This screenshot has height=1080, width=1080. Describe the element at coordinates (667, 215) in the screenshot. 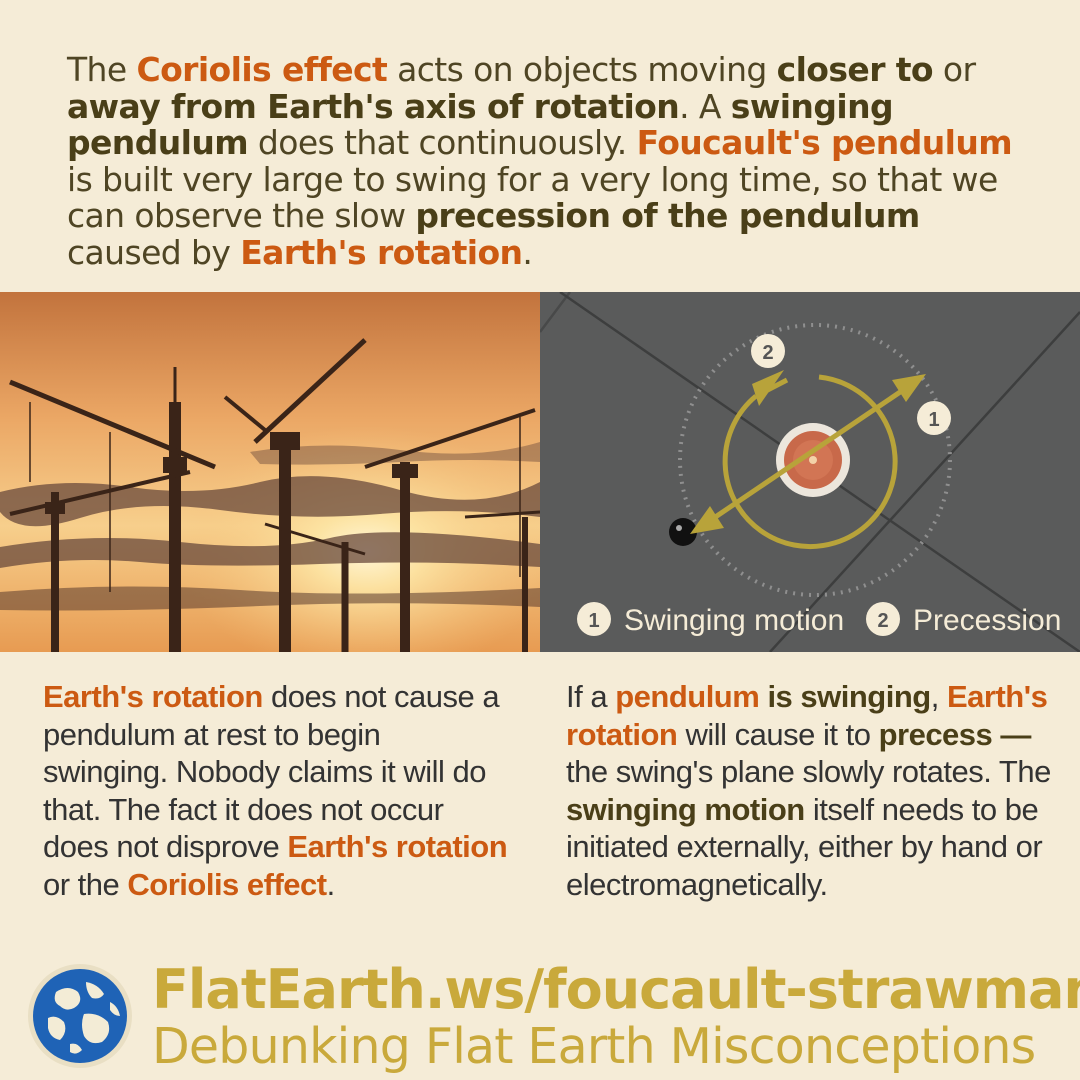

I see `text-segment: precession of the pendulum` at that location.